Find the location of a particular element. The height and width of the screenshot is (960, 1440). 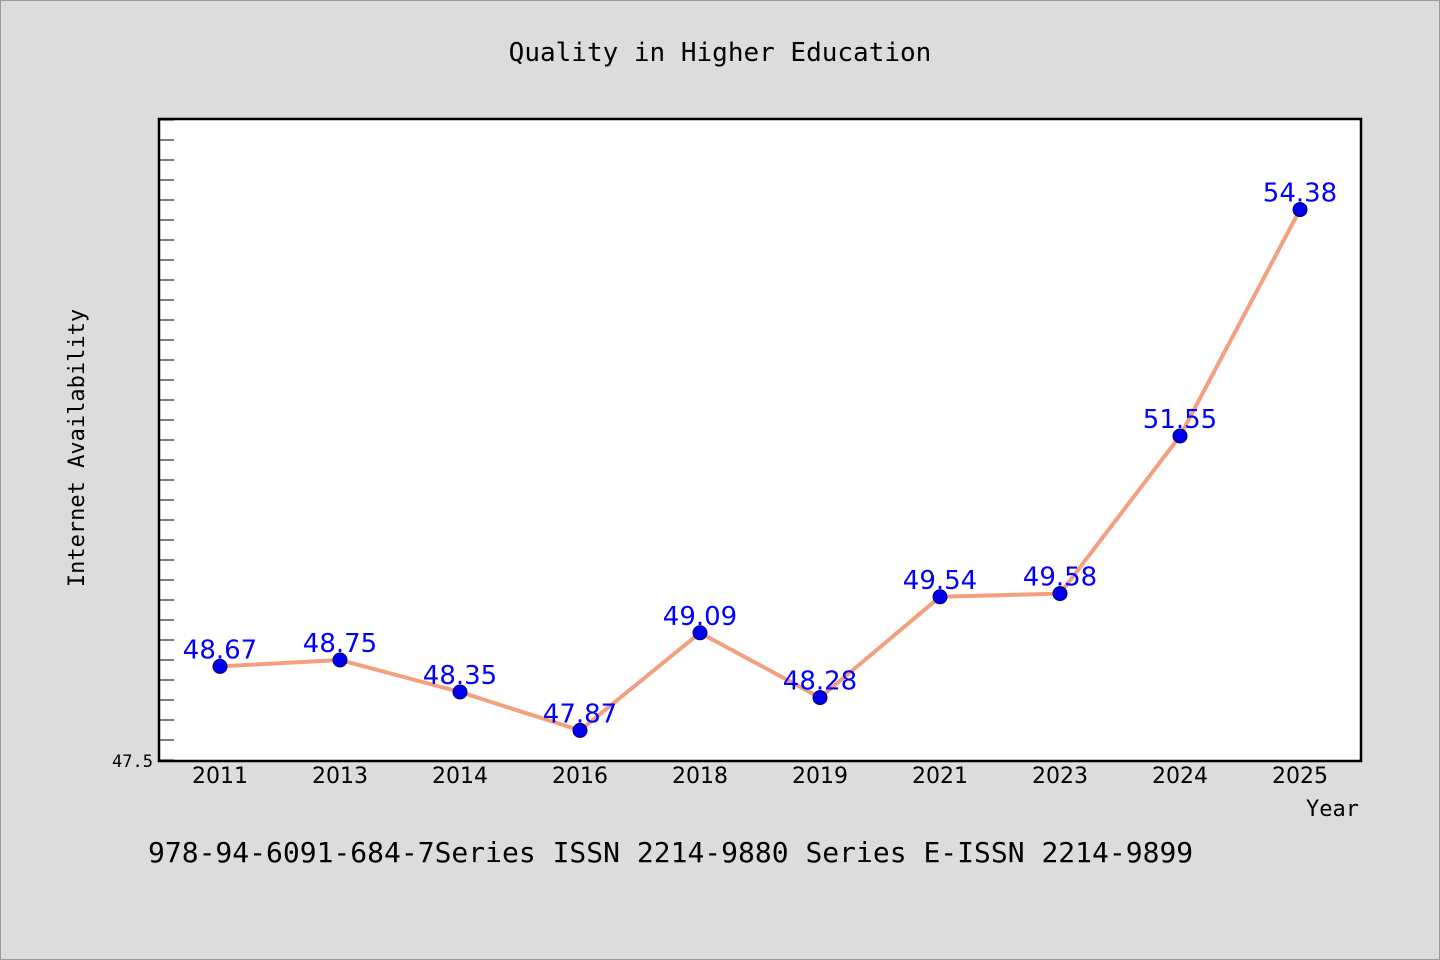

x-tick-label: 2019 is located at coordinates (820, 776).